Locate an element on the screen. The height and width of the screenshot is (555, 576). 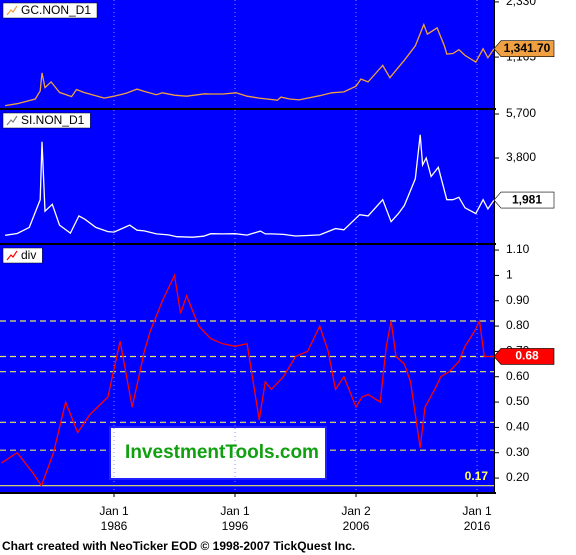
y-tick-label: 0.60 is located at coordinates (518, 376).